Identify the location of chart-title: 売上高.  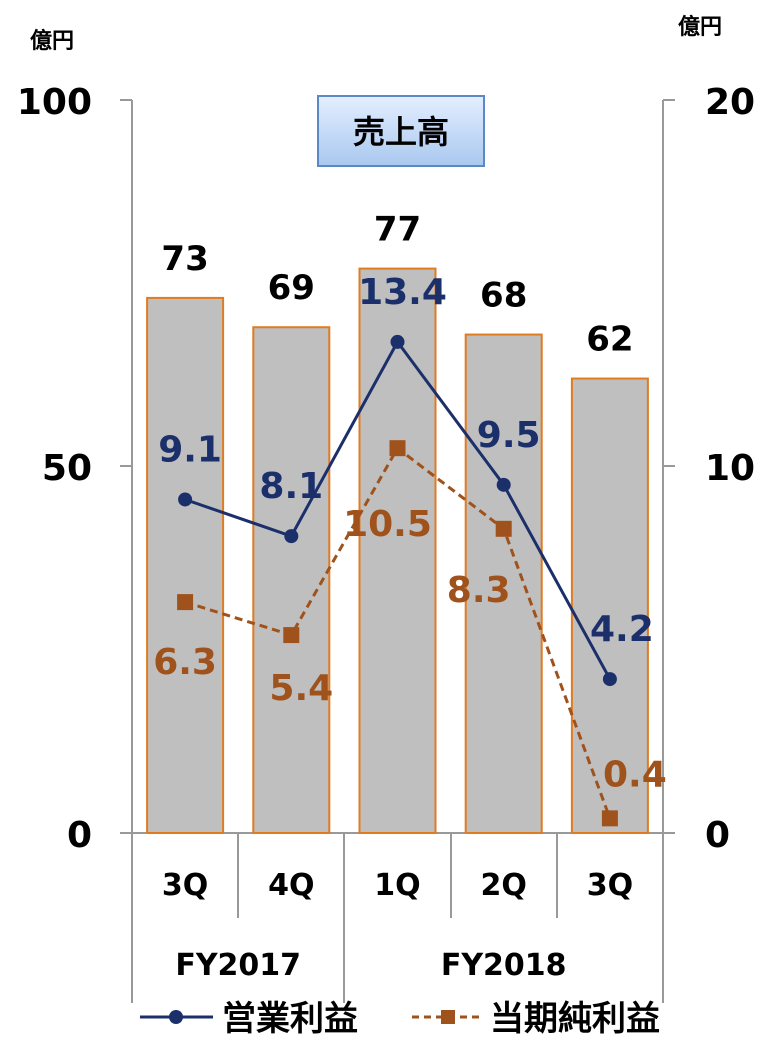
(401, 132).